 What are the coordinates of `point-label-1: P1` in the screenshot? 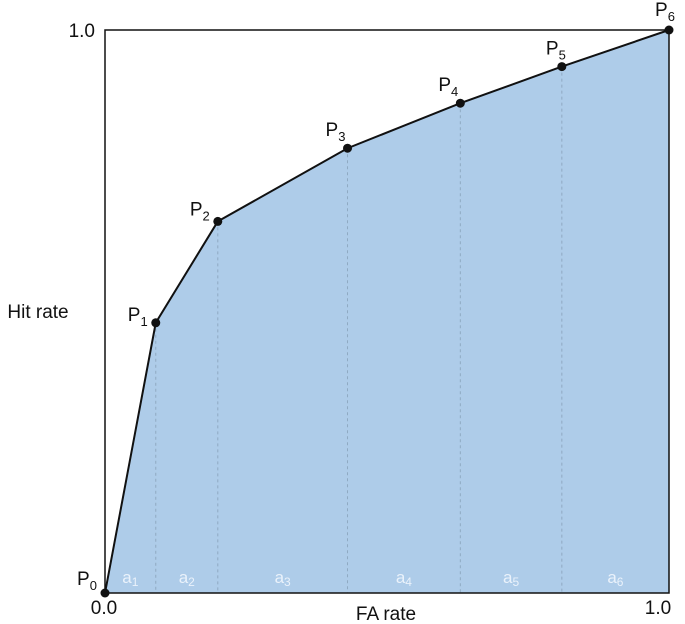 It's located at (138, 317).